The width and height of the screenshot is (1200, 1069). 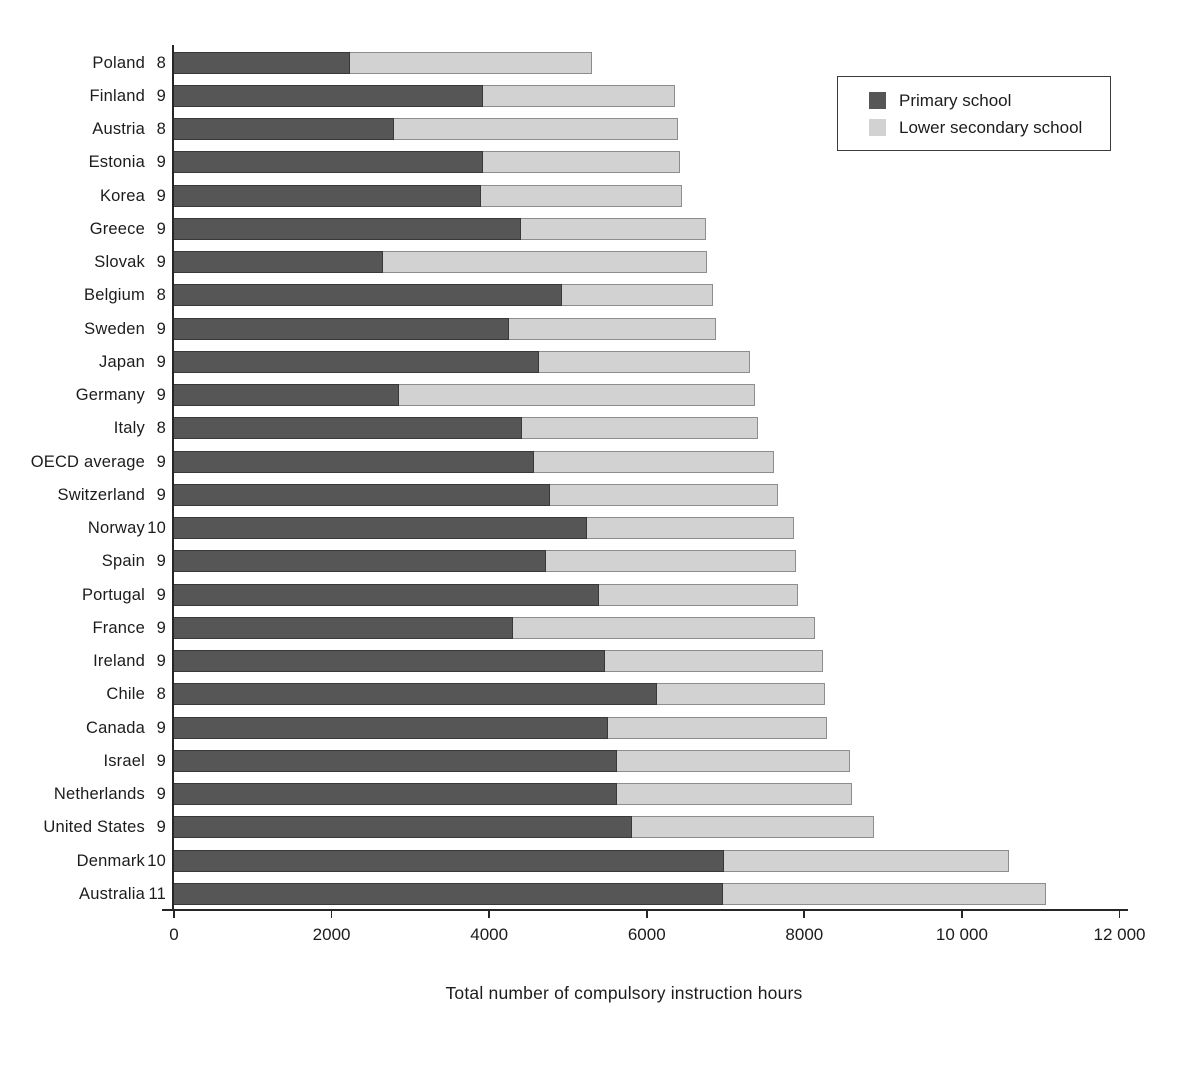 I want to click on x-axis-line, so click(x=645, y=910).